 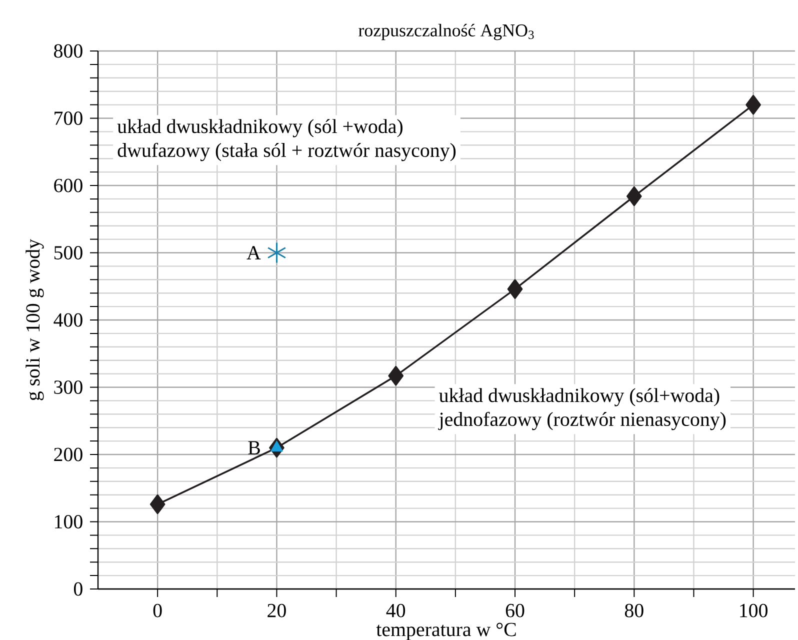 I want to click on x-axis-title: temperatura w °C, so click(x=446, y=631).